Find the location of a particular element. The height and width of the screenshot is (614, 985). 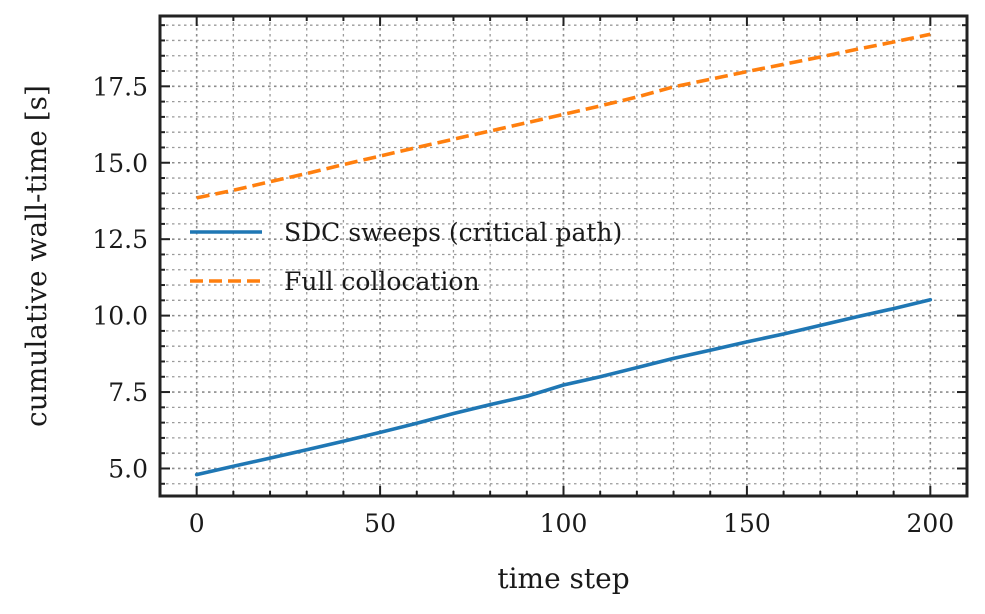

y-tick-label: 7.5 is located at coordinates (128, 392).